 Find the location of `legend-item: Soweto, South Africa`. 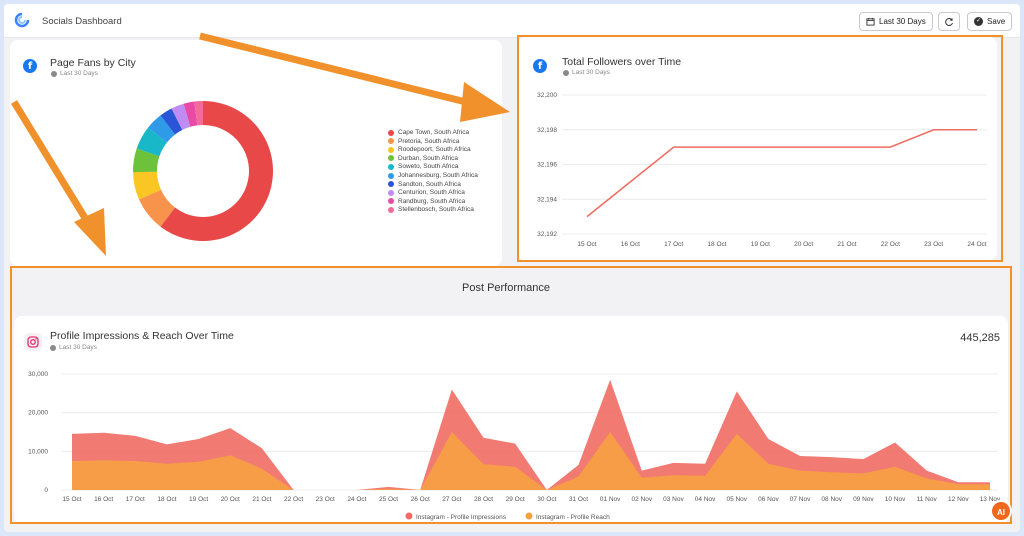

legend-item: Soweto, South Africa is located at coordinates (423, 166).